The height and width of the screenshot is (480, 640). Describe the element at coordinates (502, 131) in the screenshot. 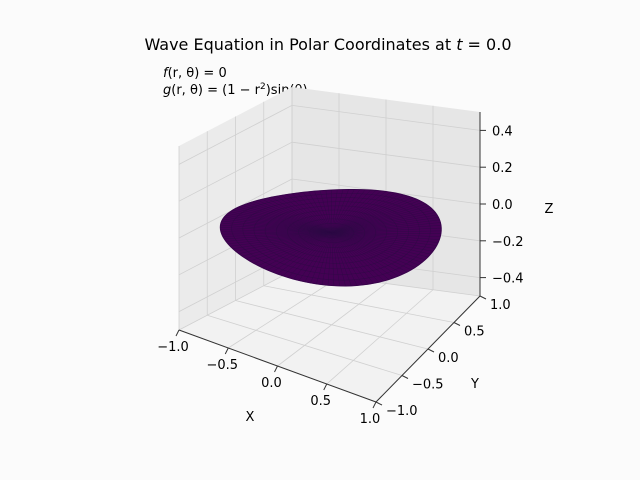

I see `z-tick-label: 0.4` at that location.